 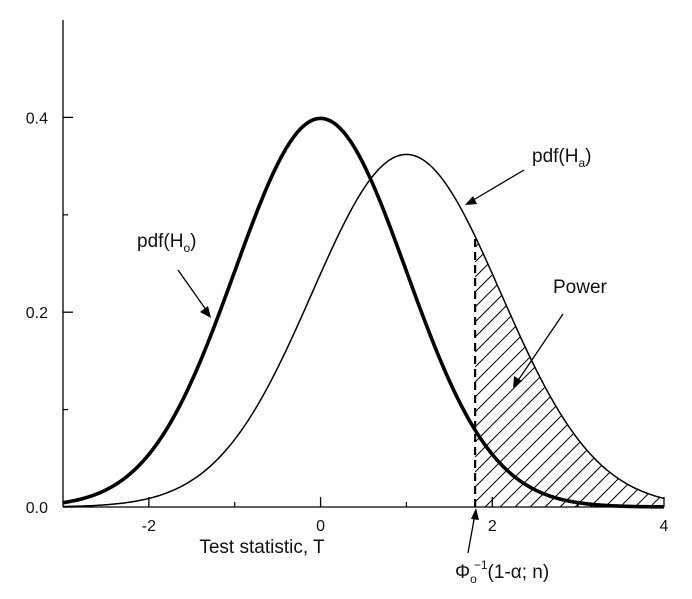 What do you see at coordinates (193, 292) in the screenshot?
I see `null-pdf-arrow` at bounding box center [193, 292].